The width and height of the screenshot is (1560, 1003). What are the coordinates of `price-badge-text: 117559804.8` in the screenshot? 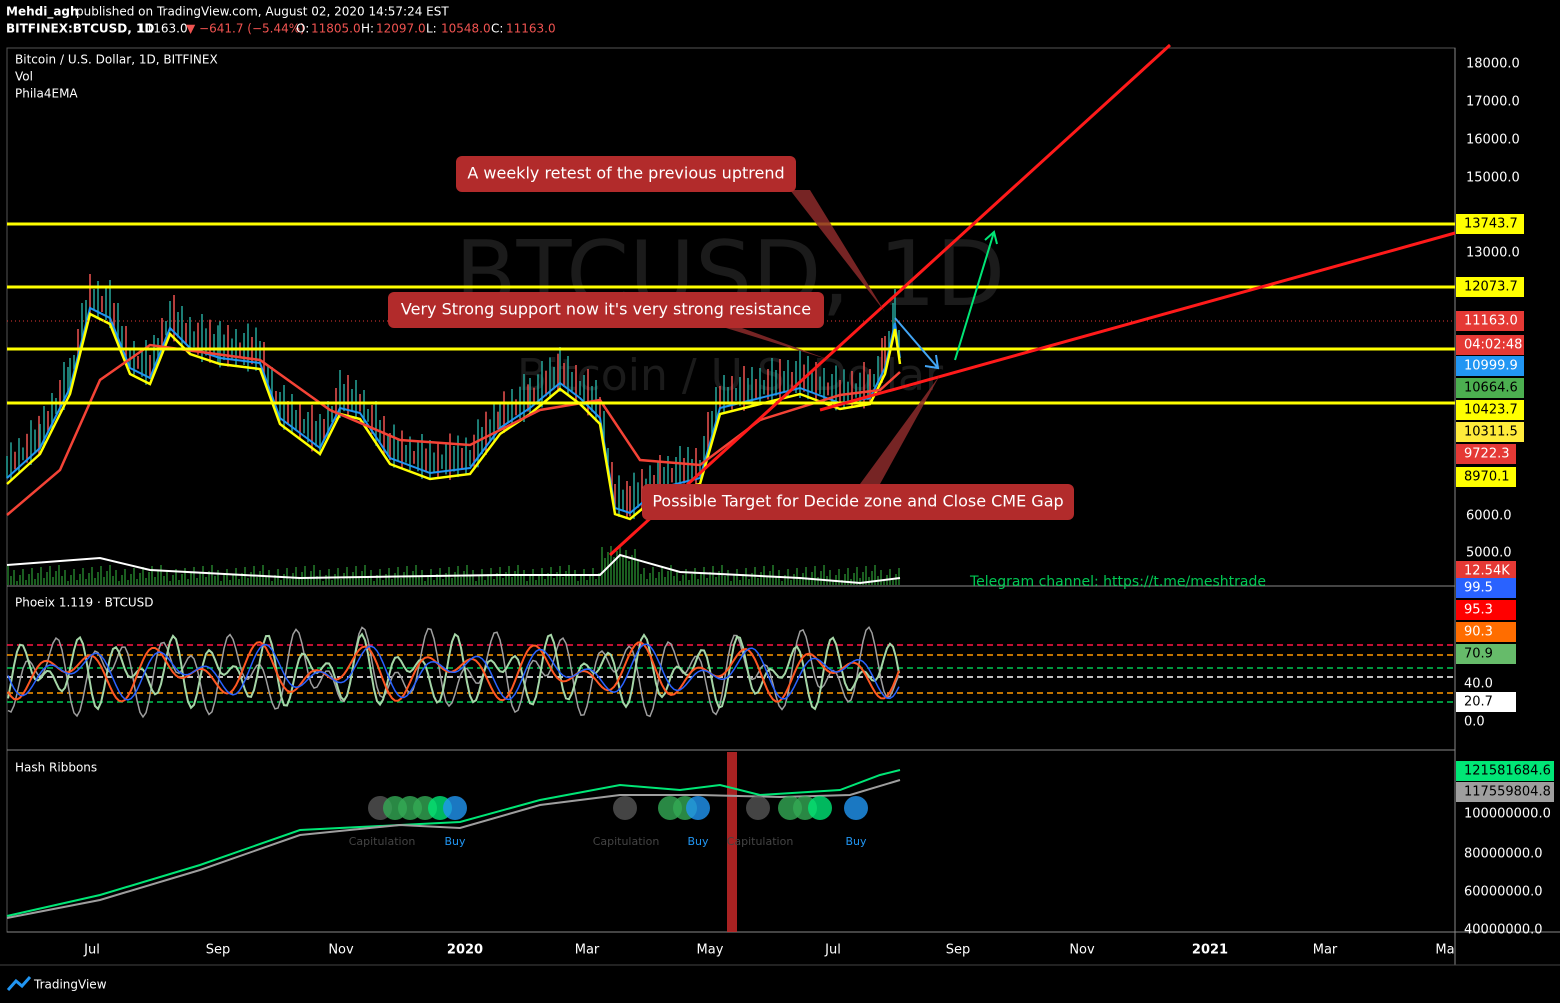 It's located at (1507, 792).